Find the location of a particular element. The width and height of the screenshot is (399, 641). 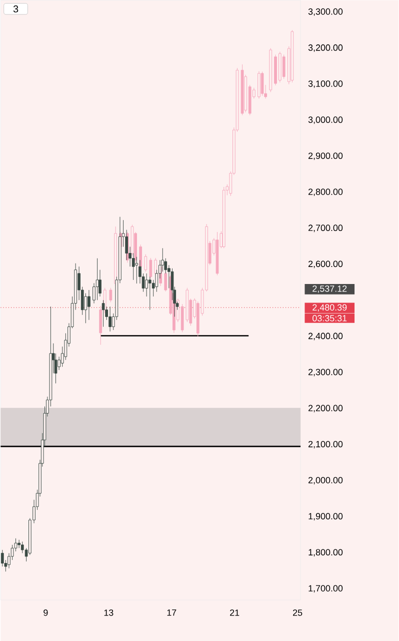

ref-line-label: 2,480.39 is located at coordinates (329, 308).